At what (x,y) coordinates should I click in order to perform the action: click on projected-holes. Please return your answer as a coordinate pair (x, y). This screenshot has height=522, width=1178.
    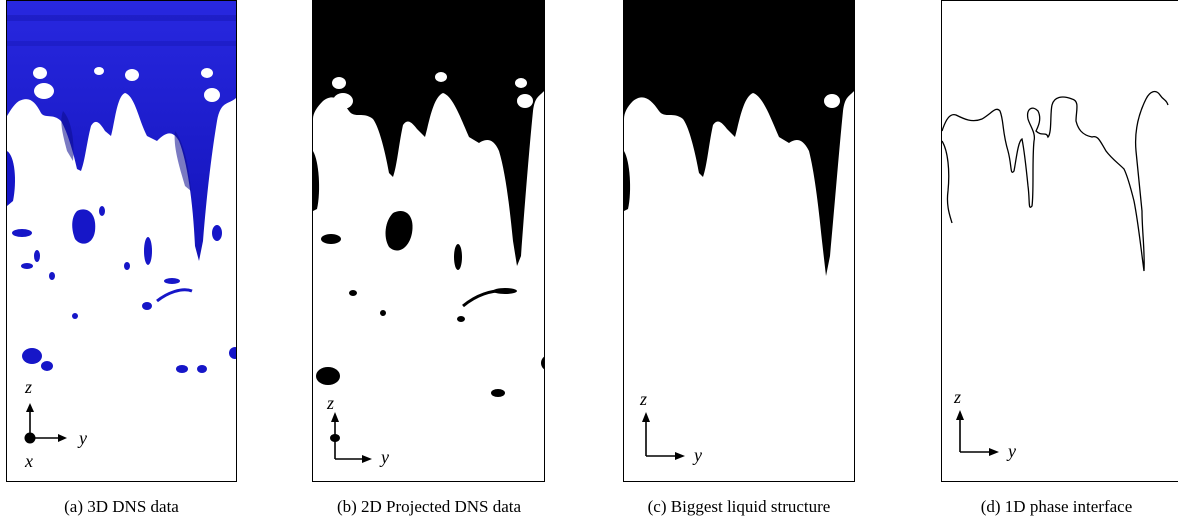
    Looking at the image, I should click on (432, 90).